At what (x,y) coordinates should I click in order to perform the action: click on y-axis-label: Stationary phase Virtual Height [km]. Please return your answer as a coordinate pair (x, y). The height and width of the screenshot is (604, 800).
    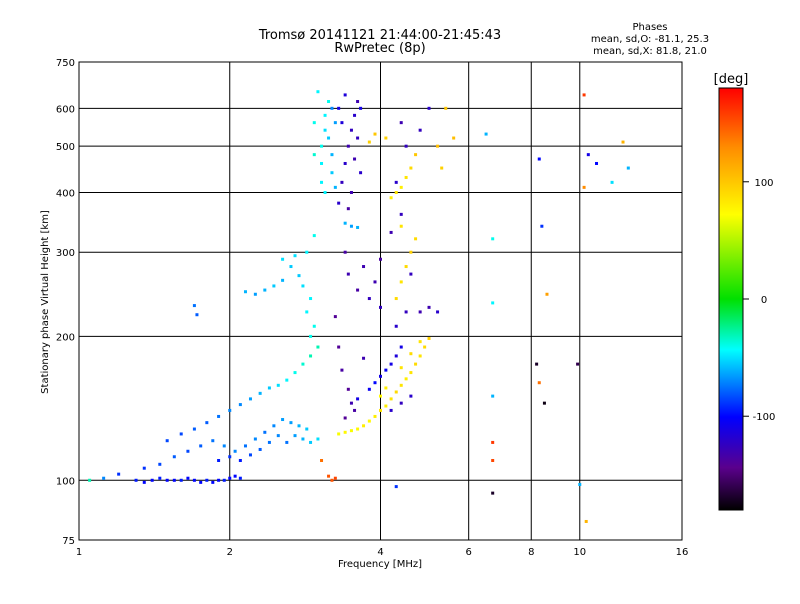
    Looking at the image, I should click on (45, 302).